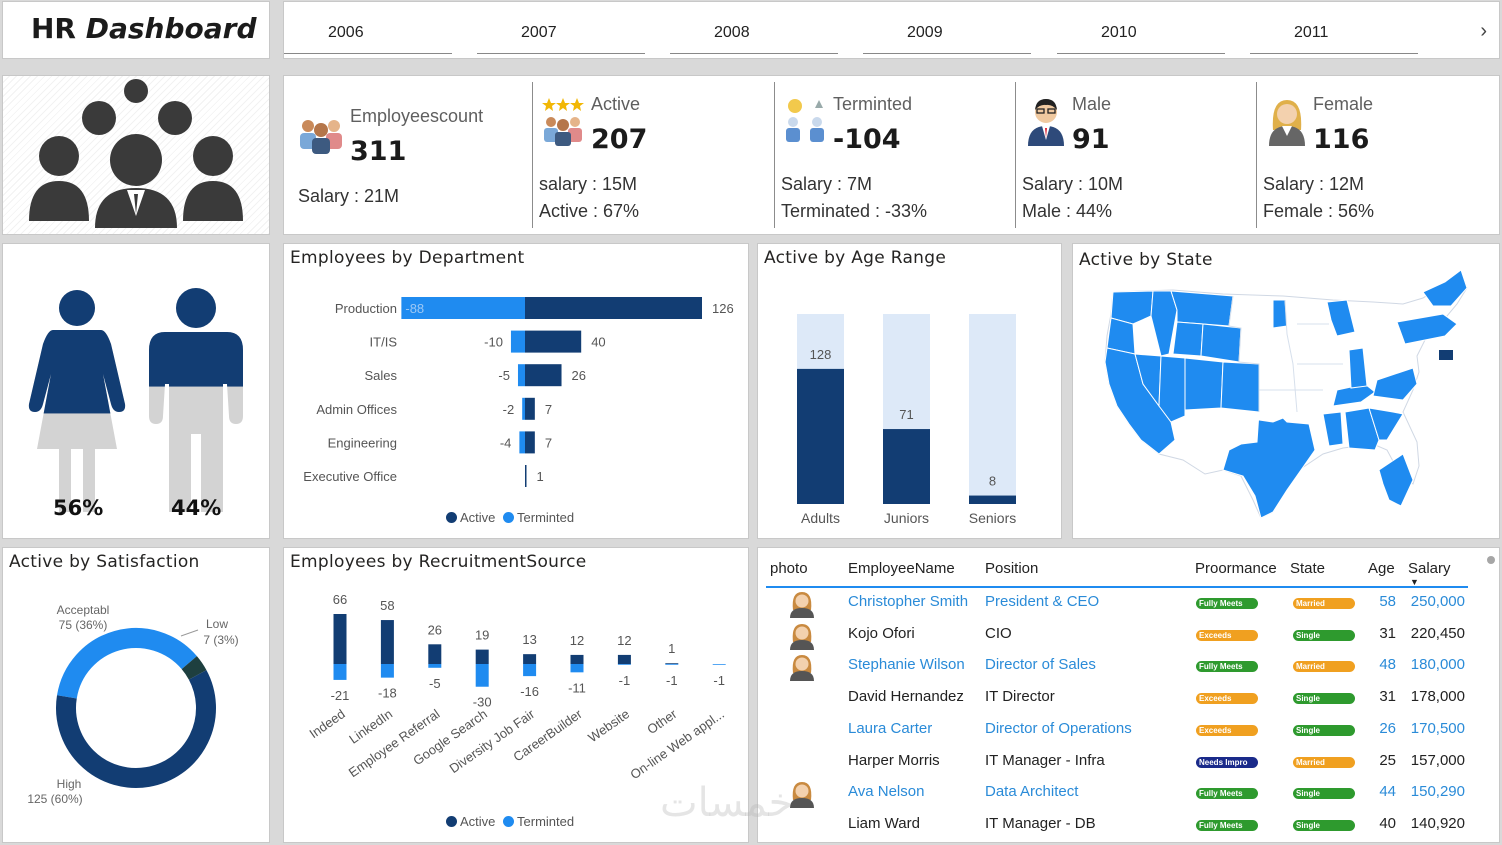 The width and height of the screenshot is (1502, 845). I want to click on kpi-label: Terminted, so click(873, 104).